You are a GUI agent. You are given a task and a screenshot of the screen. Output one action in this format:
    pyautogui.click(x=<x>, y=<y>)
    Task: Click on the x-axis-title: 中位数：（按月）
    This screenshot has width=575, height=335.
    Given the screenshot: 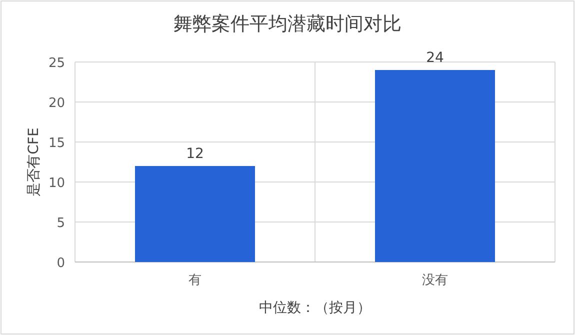 What is the action you would take?
    pyautogui.click(x=315, y=308)
    